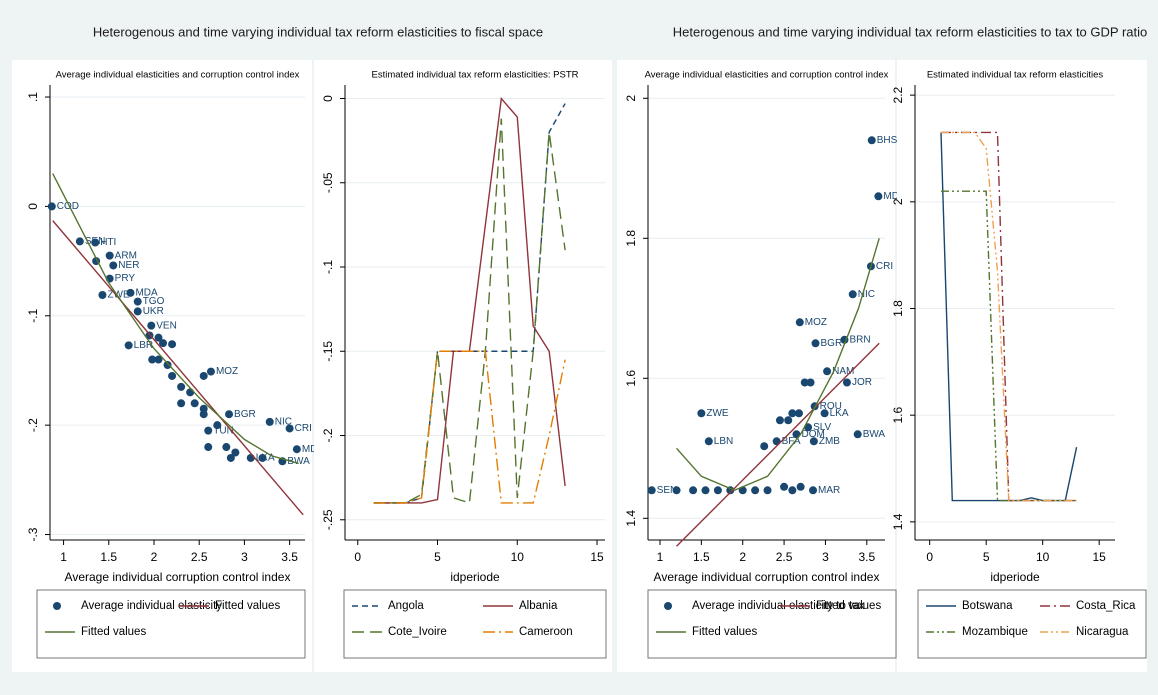  What do you see at coordinates (154, 301) in the screenshot?
I see `point-label: TGO` at bounding box center [154, 301].